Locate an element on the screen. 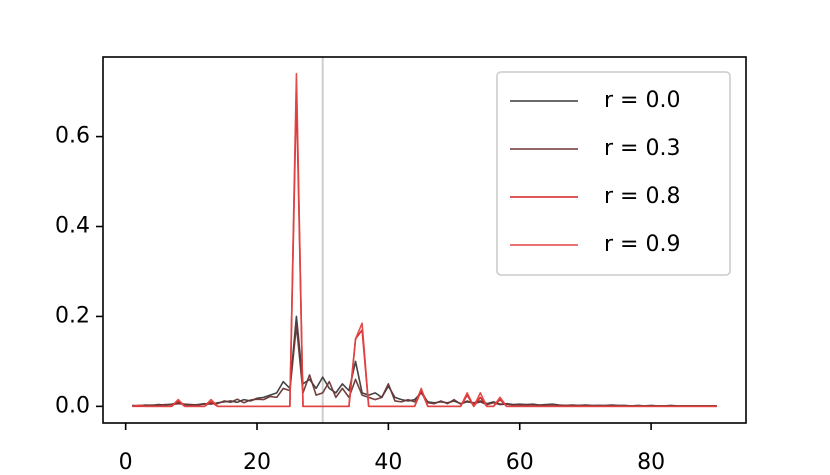 This screenshot has height=475, width=830. x-tick-label: 80 is located at coordinates (651, 462).